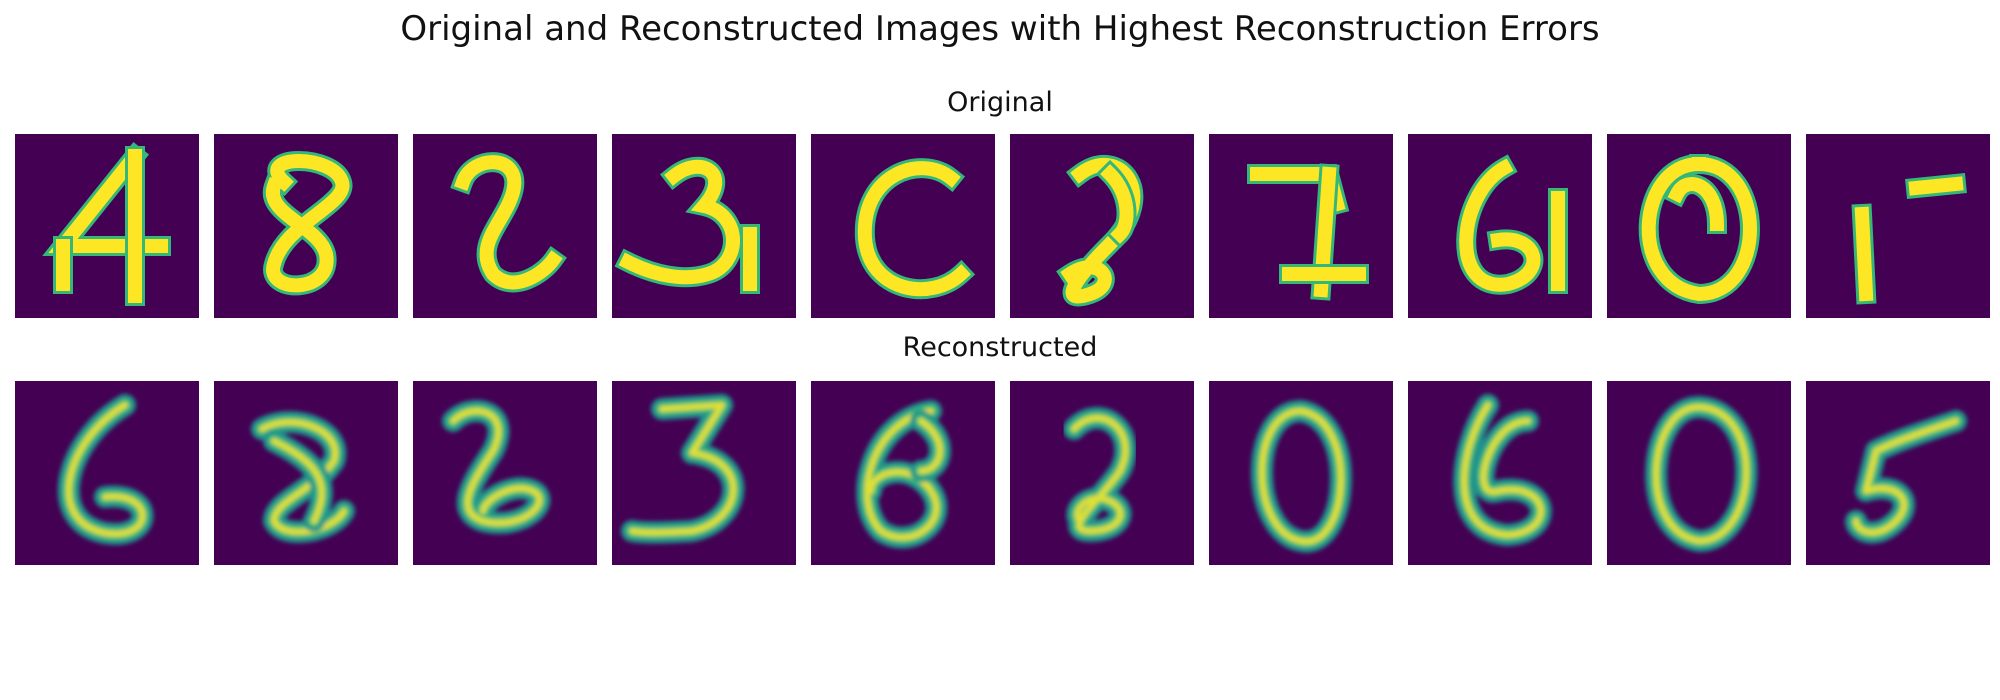 This screenshot has height=700, width=2000. What do you see at coordinates (1000, 102) in the screenshot?
I see `row-title-original: Original` at bounding box center [1000, 102].